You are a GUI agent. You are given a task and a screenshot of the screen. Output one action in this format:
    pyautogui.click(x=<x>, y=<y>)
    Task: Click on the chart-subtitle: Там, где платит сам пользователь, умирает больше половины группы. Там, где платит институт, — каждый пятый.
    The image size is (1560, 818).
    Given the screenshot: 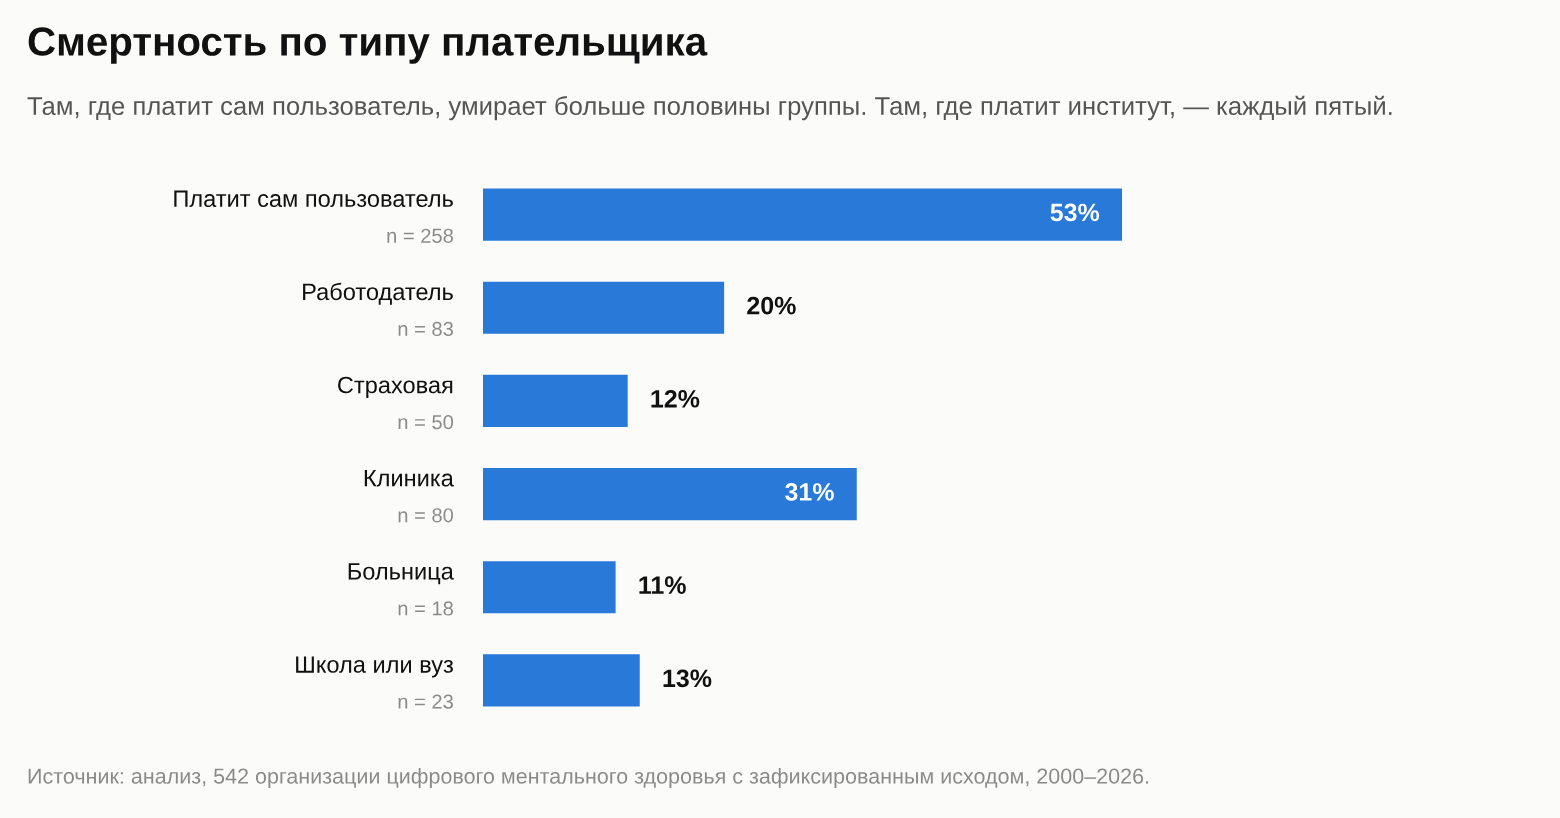 What is the action you would take?
    pyautogui.click(x=709, y=108)
    